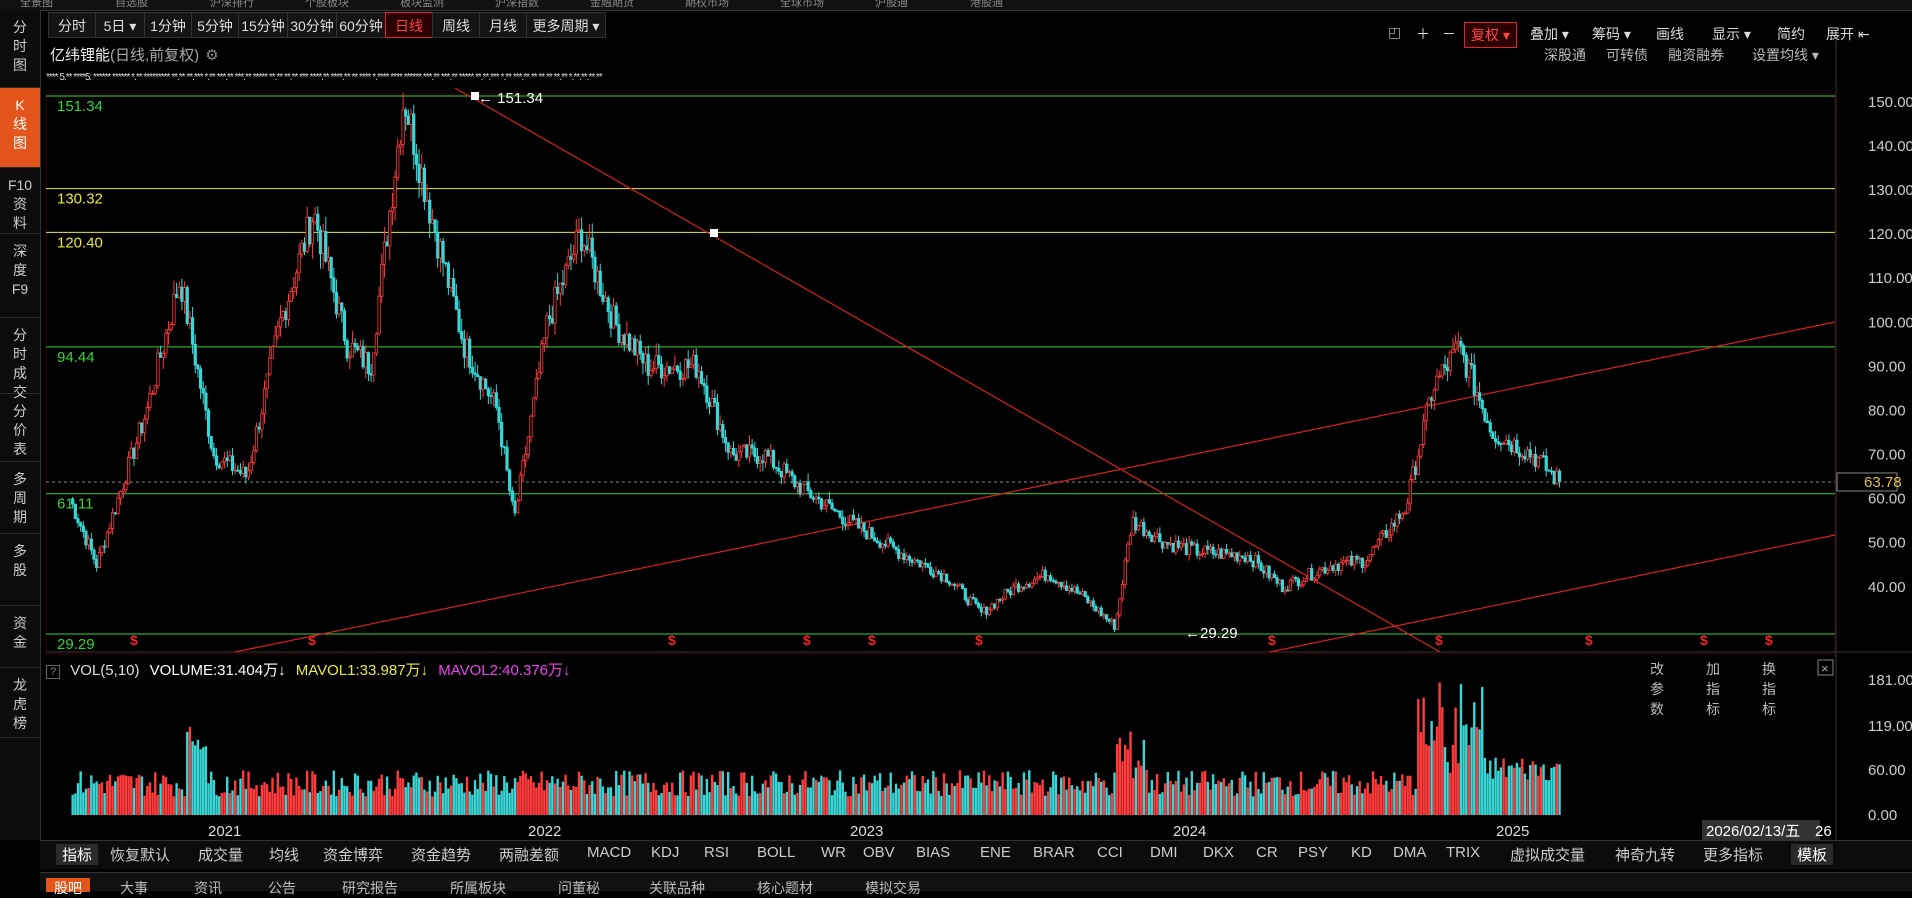  What do you see at coordinates (20, 637) in the screenshot?
I see `sidebar-tab: 资金` at bounding box center [20, 637].